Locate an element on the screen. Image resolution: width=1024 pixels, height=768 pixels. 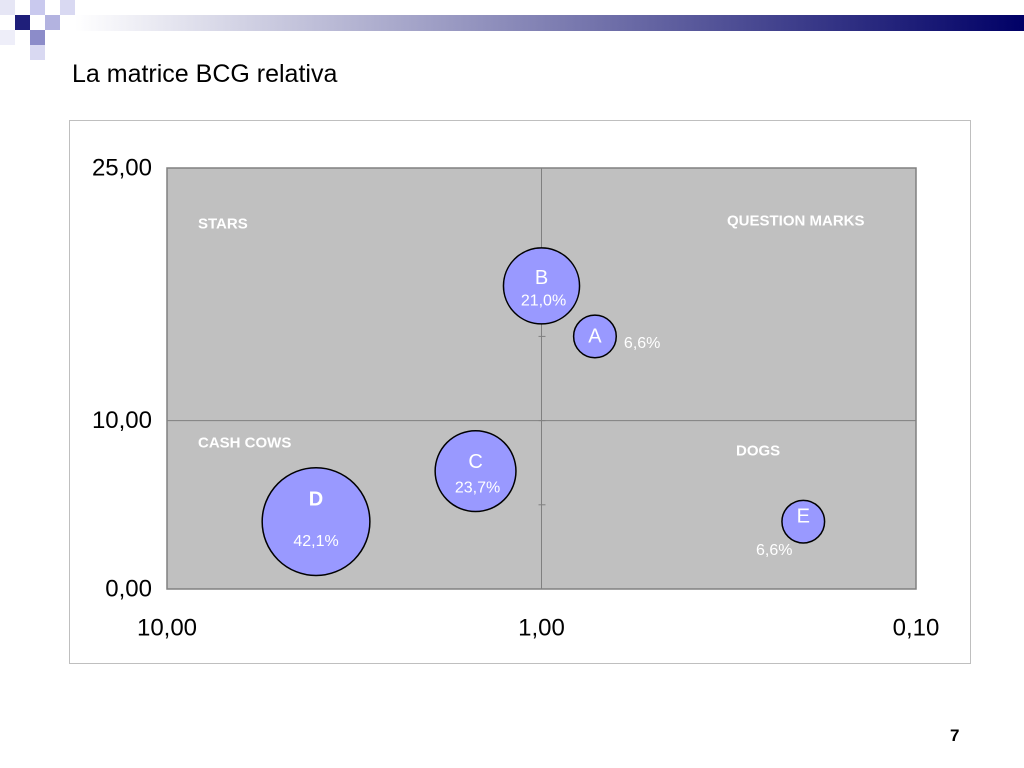
bubble-group-a: A 6,6% is located at coordinates (616, 336).